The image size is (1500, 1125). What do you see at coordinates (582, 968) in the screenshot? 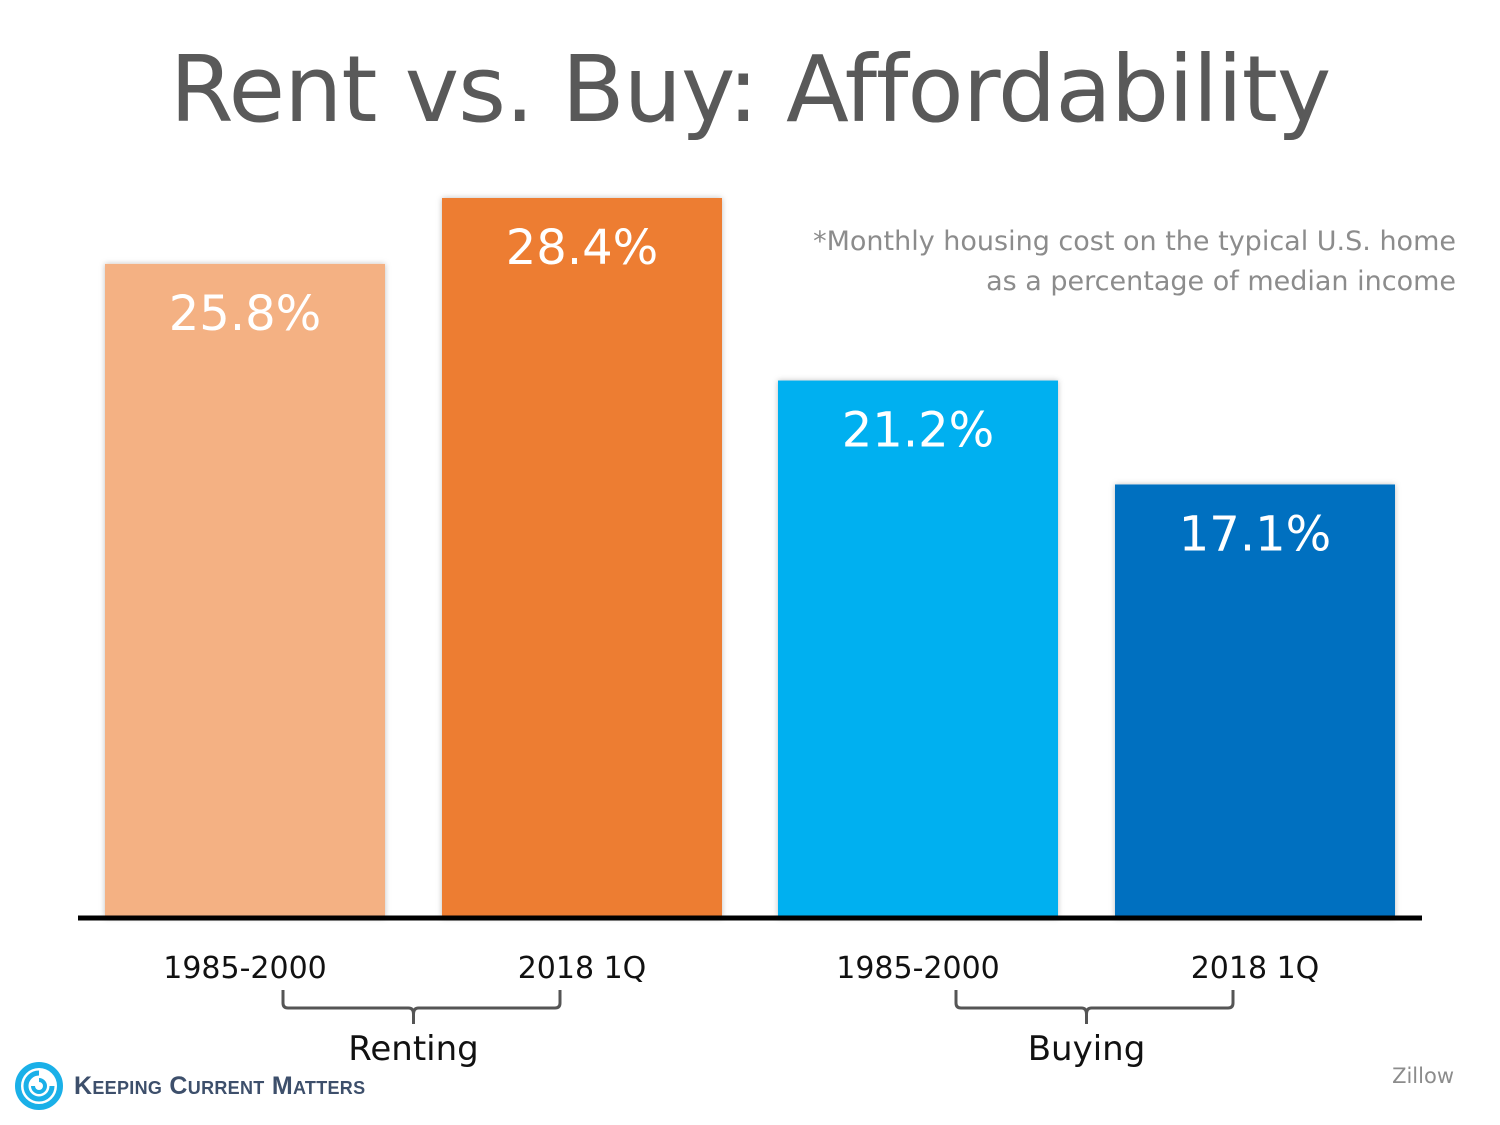
I see `category-label-2: 2018 1Q` at bounding box center [582, 968].